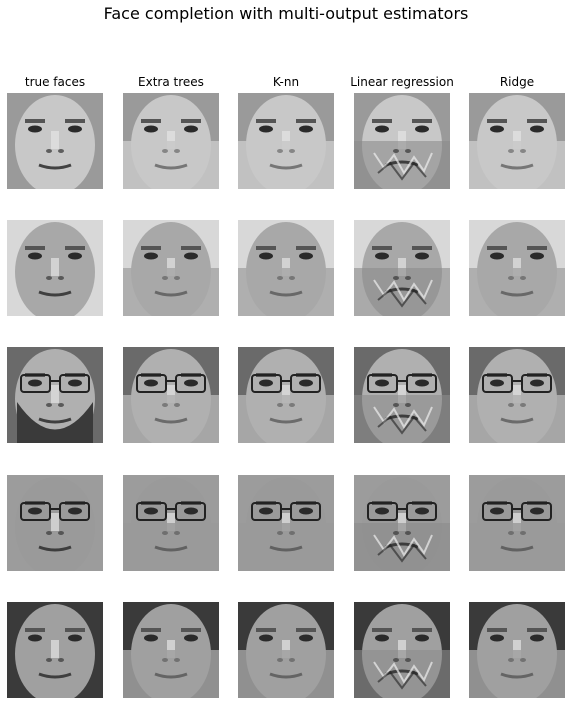 This screenshot has height=705, width=572. I want to click on column-title-linear-regression: Linear regression, so click(402, 82).